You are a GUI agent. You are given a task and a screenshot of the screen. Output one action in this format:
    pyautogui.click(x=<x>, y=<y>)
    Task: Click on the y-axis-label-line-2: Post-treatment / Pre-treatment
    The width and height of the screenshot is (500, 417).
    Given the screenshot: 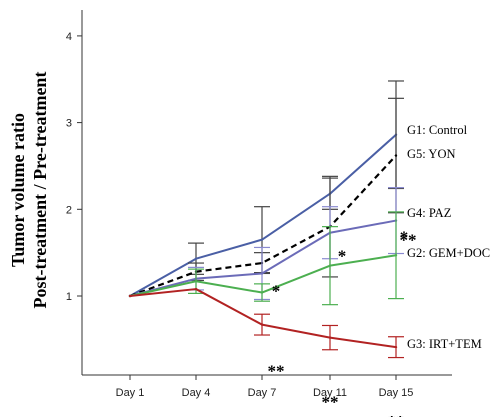 What is the action you would take?
    pyautogui.click(x=40, y=190)
    